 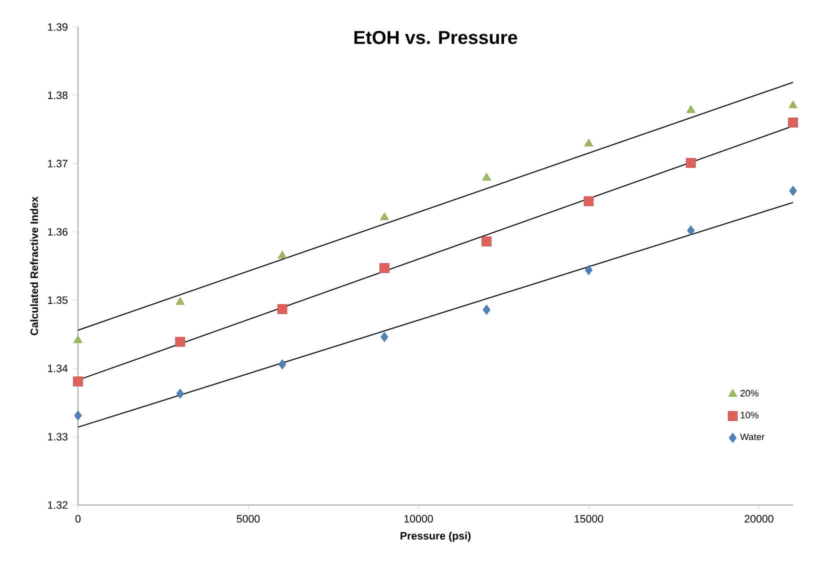 What do you see at coordinates (749, 415) in the screenshot?
I see `legend-label: 10%` at bounding box center [749, 415].